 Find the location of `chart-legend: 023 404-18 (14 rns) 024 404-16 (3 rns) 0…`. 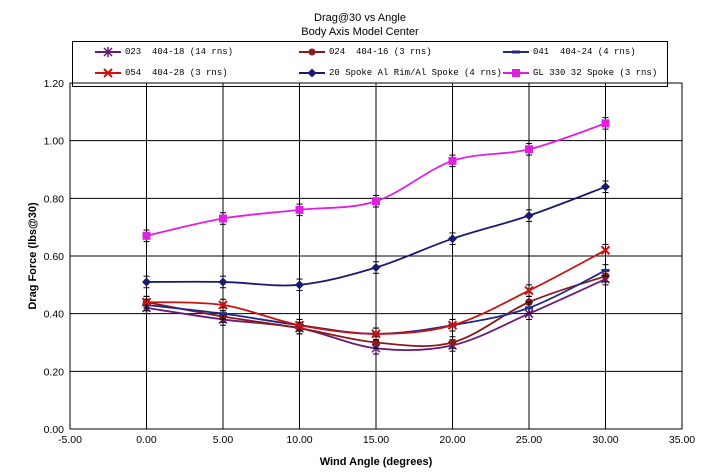

chart-legend: 023 404-18 (14 rns) 024 404-16 (3 rns) 0… is located at coordinates (370, 64).